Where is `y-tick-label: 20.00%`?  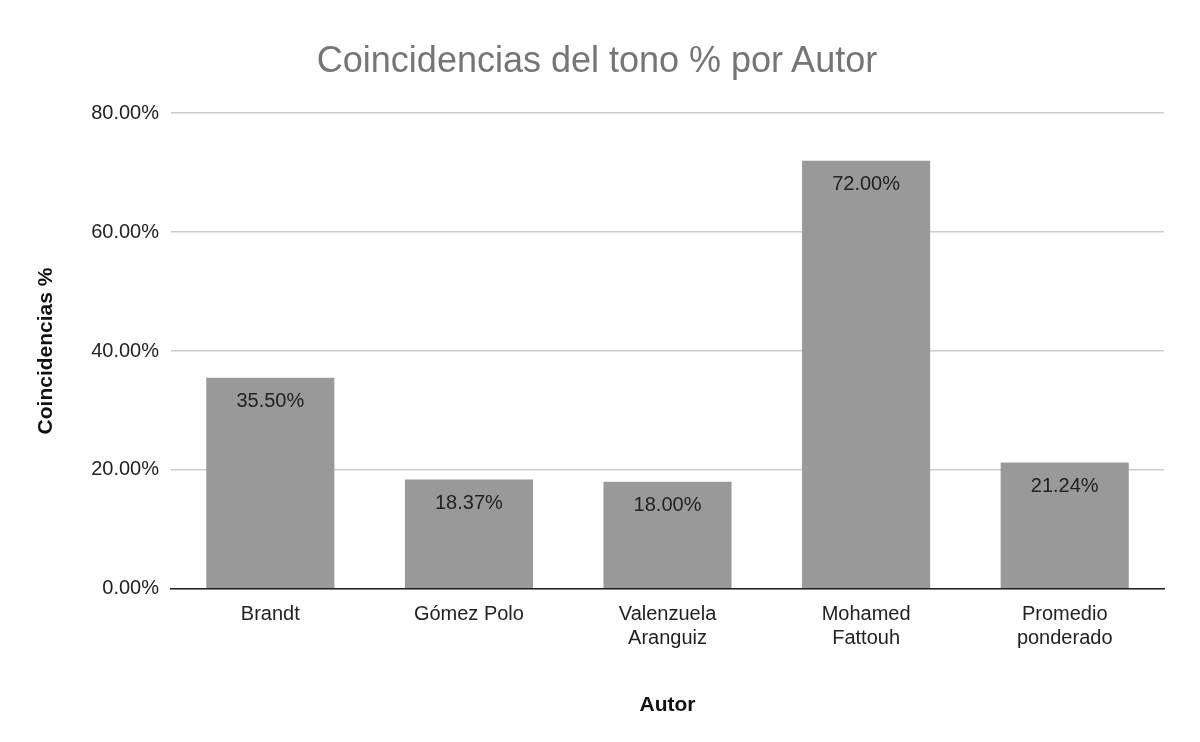 y-tick-label: 20.00% is located at coordinates (125, 468).